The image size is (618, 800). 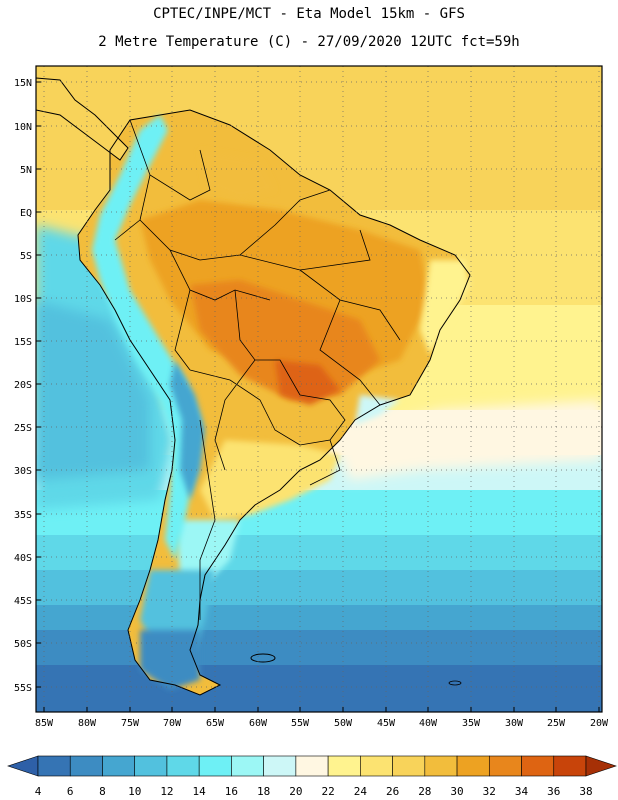 I want to click on colorbar-max-arrow, so click(x=601, y=766).